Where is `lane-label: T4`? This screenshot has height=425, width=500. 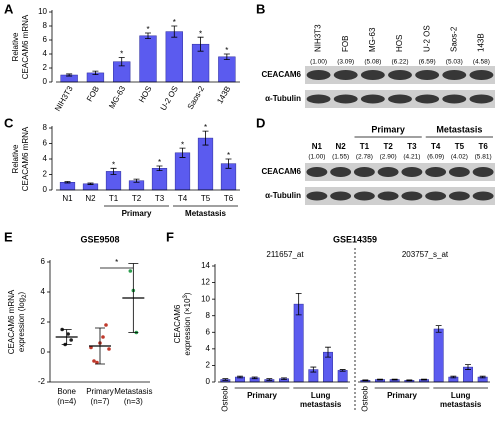 lane-label: T4 is located at coordinates (436, 146).